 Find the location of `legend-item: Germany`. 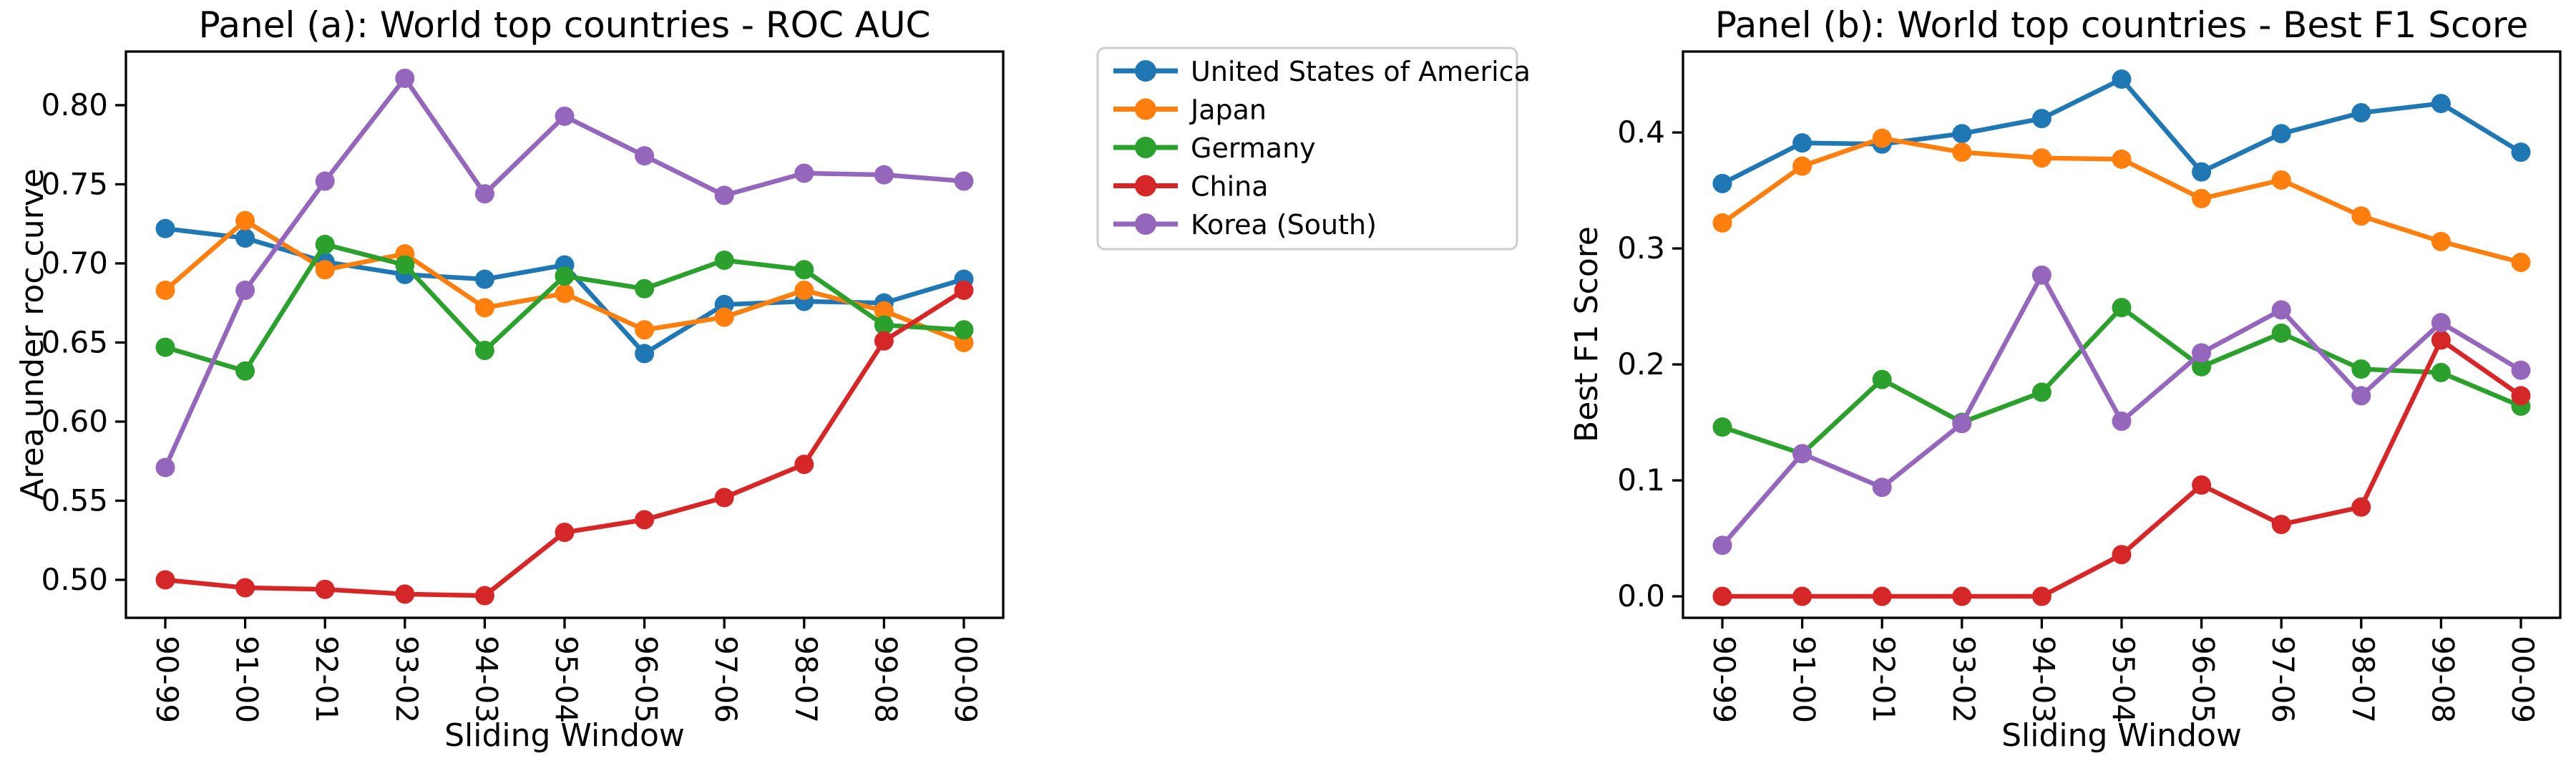

legend-item: Germany is located at coordinates (1214, 148).